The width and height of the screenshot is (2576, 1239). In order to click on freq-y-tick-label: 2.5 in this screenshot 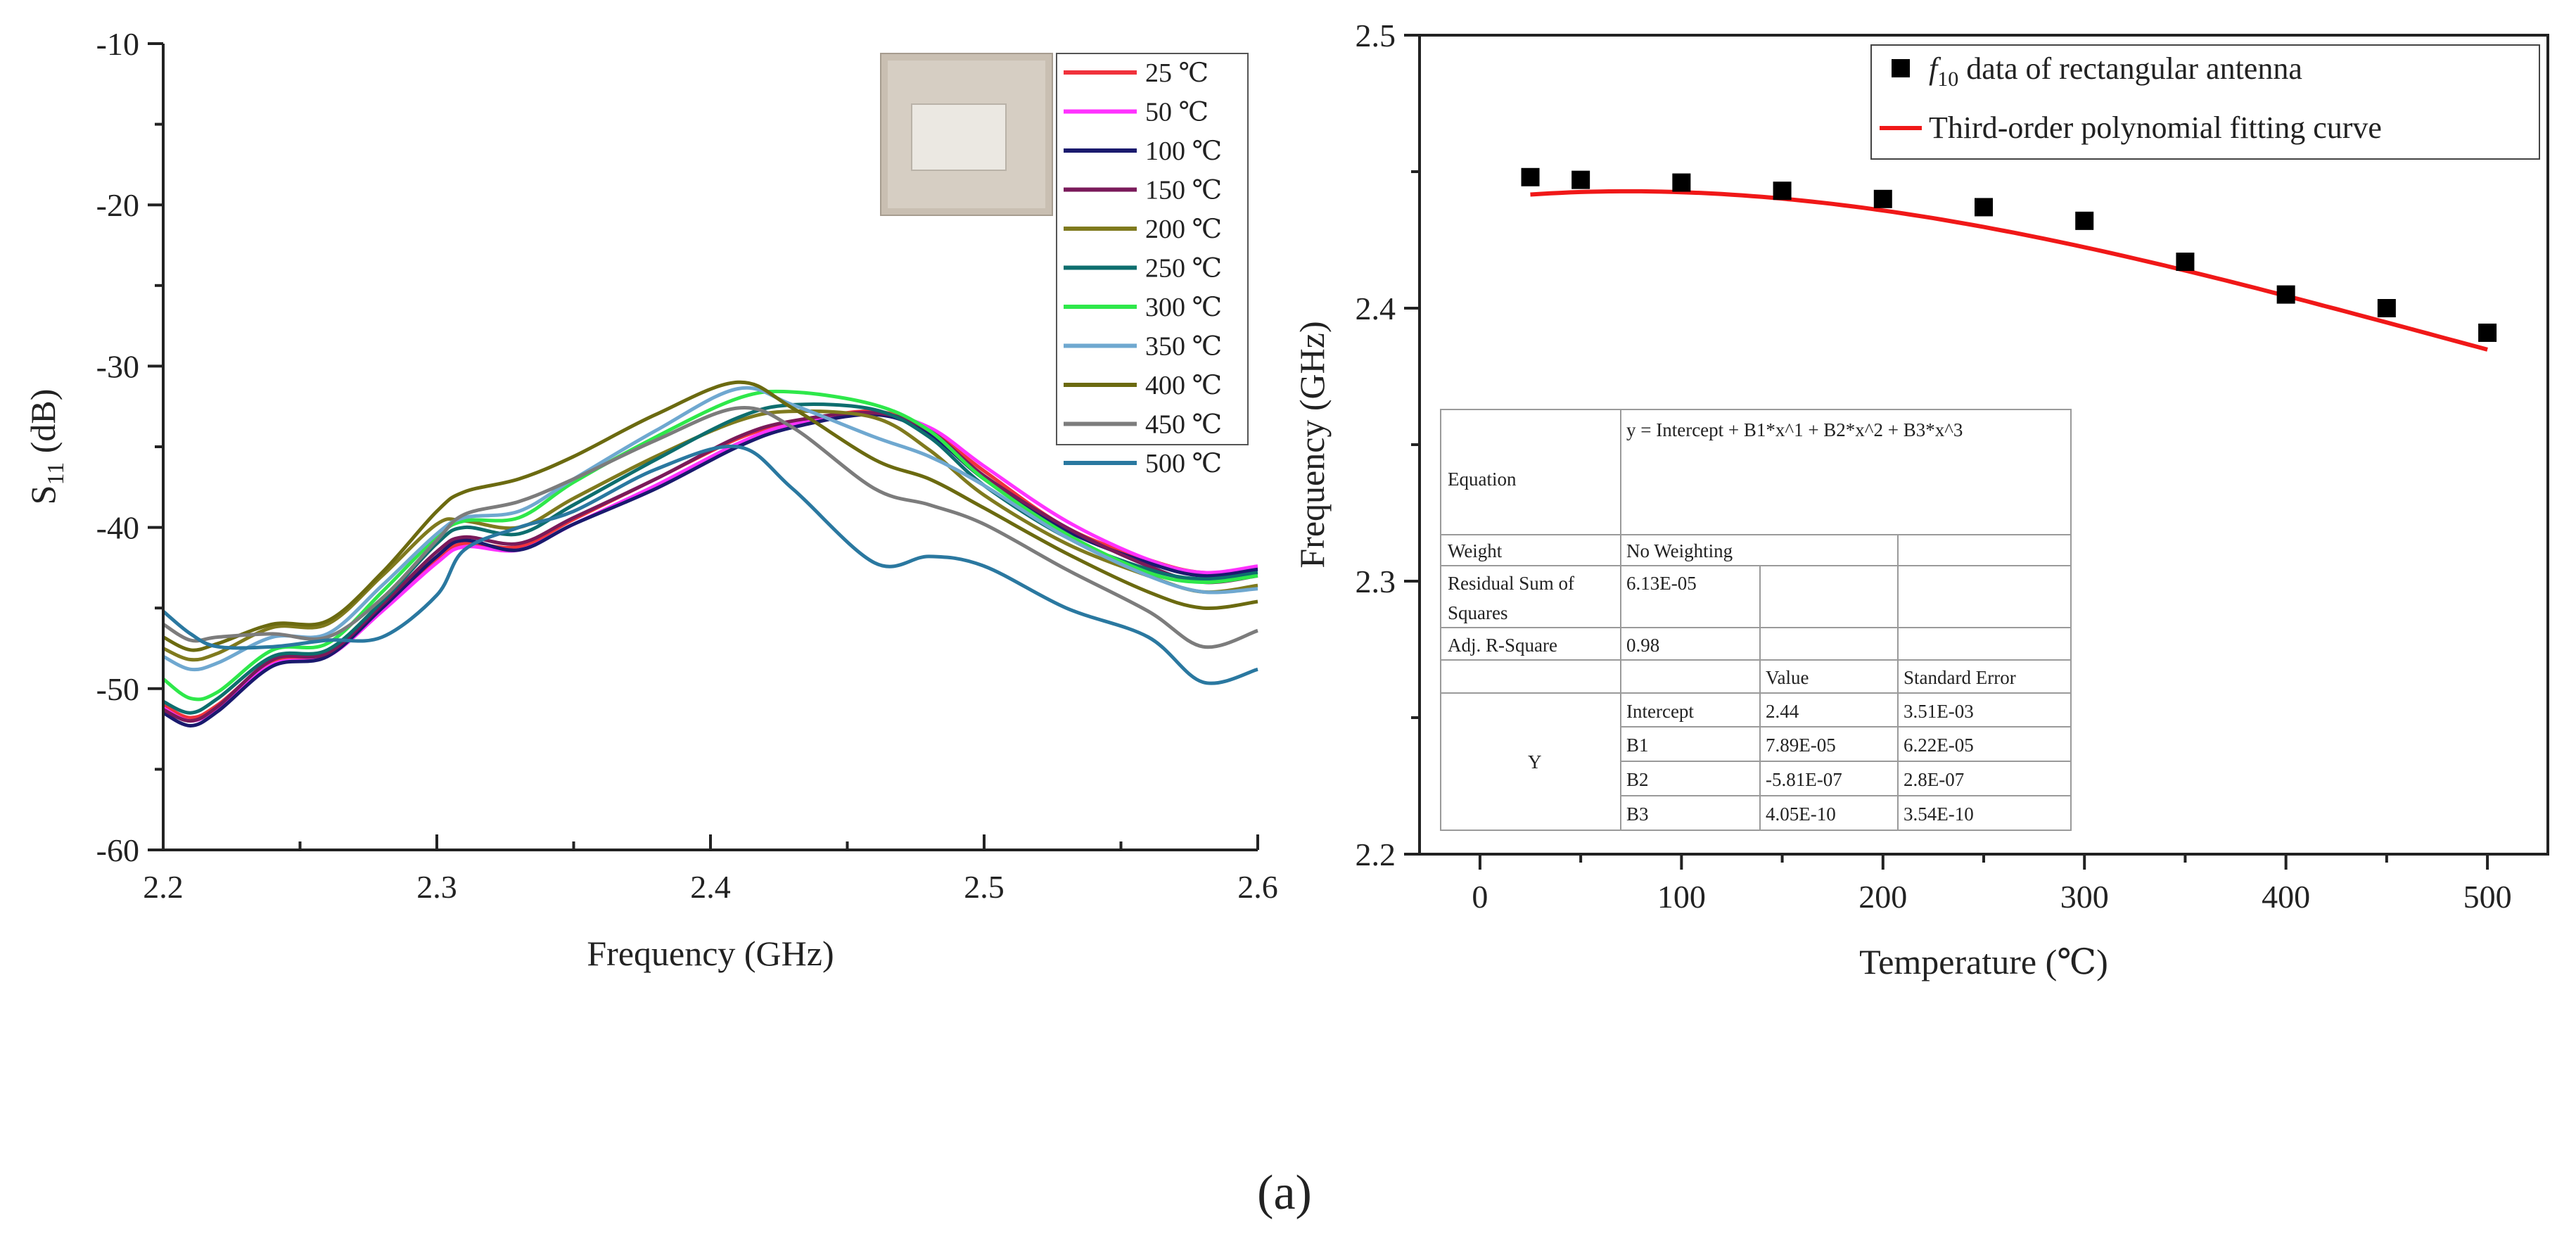, I will do `click(1376, 35)`.